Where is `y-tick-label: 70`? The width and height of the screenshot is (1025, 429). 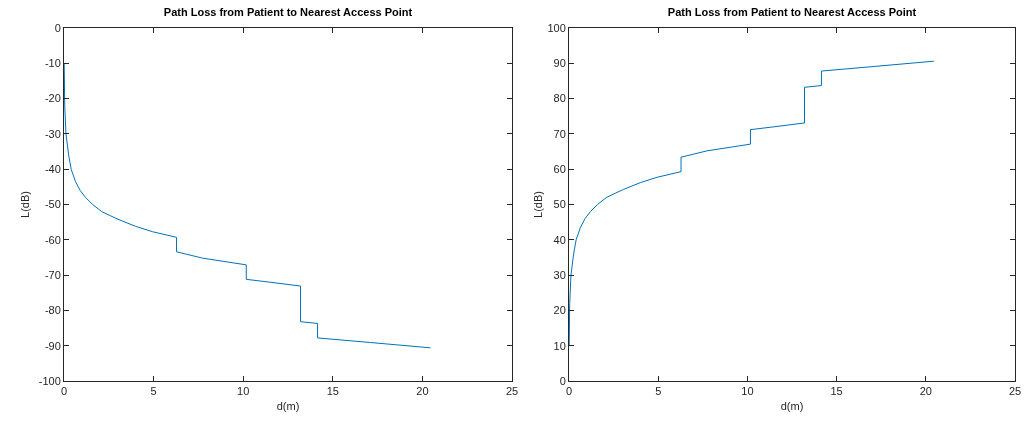
y-tick-label: 70 is located at coordinates (559, 133).